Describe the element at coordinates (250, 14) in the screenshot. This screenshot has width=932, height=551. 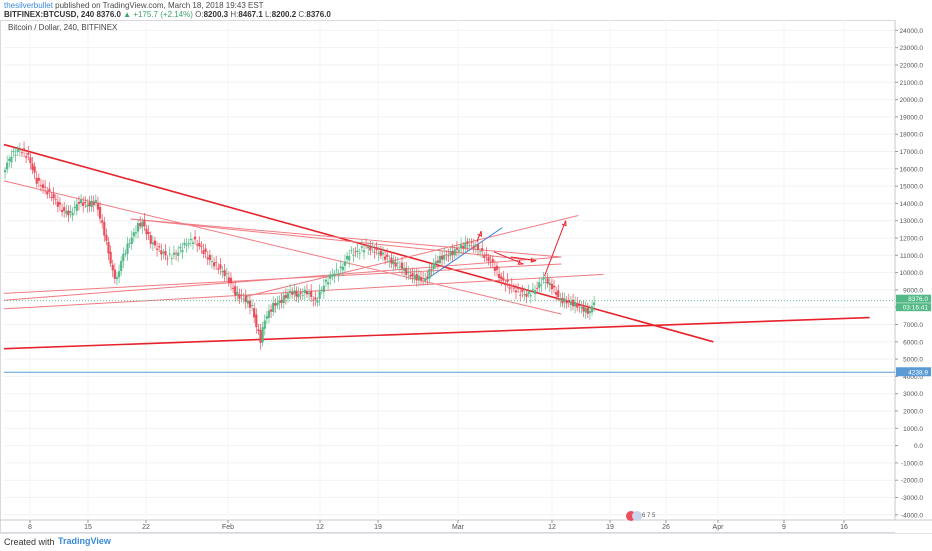
I see `high-value: 8467.1` at that location.